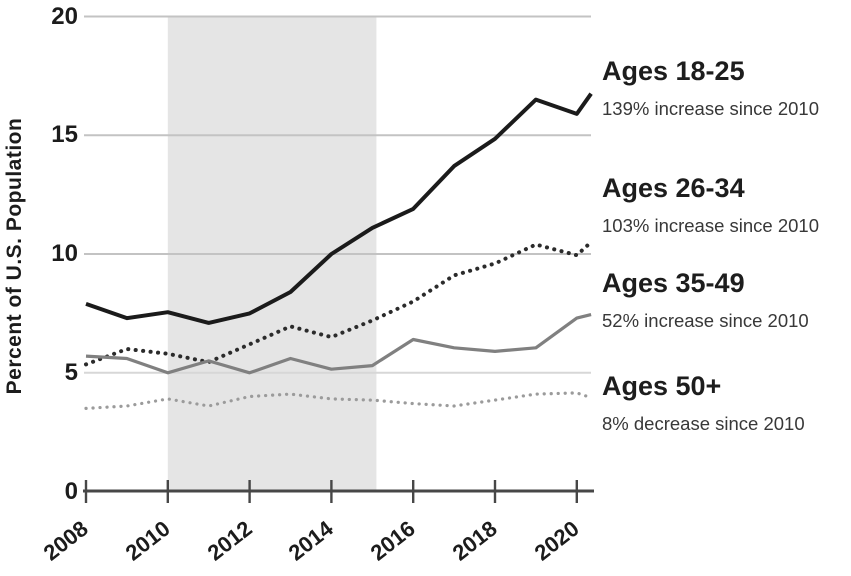 This screenshot has width=851, height=576. Describe the element at coordinates (71, 491) in the screenshot. I see `y-tick-label-0: 0` at that location.